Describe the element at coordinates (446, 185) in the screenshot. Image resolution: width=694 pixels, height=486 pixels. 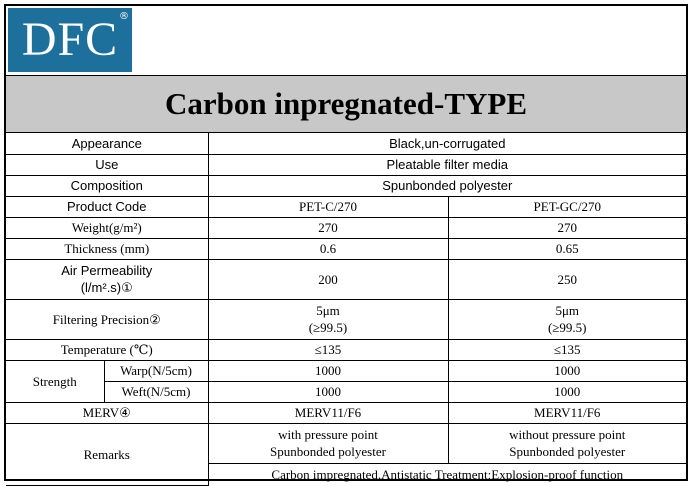
I see `composition-value: Spunbonded polyester` at that location.